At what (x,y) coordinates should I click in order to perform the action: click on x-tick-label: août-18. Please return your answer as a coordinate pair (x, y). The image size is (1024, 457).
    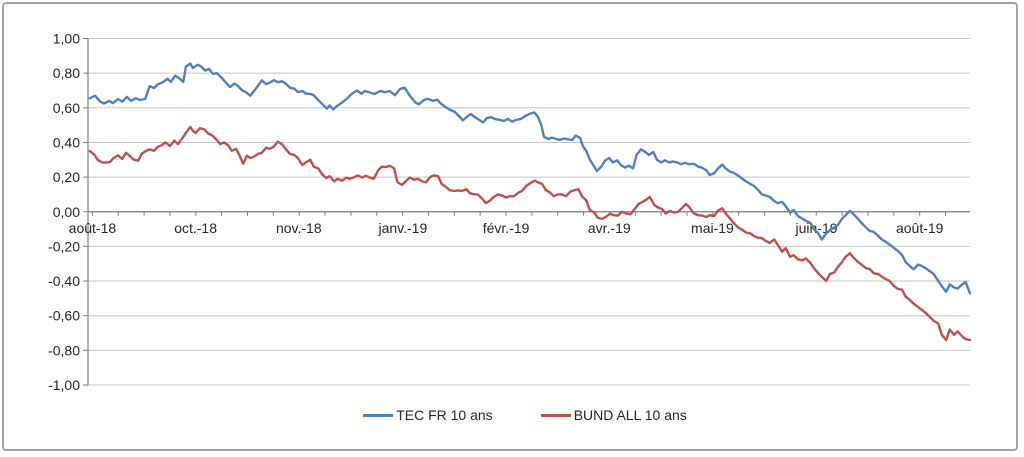
    Looking at the image, I should click on (93, 228).